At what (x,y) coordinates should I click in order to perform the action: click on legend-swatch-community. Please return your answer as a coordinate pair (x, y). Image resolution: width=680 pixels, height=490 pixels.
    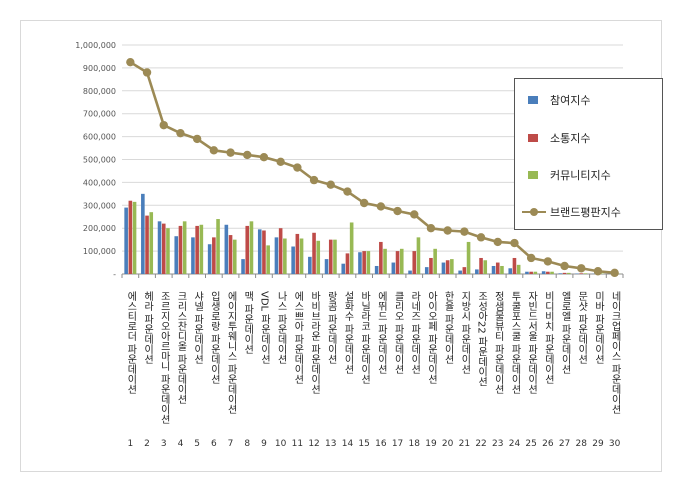
    Looking at the image, I should click on (533, 175).